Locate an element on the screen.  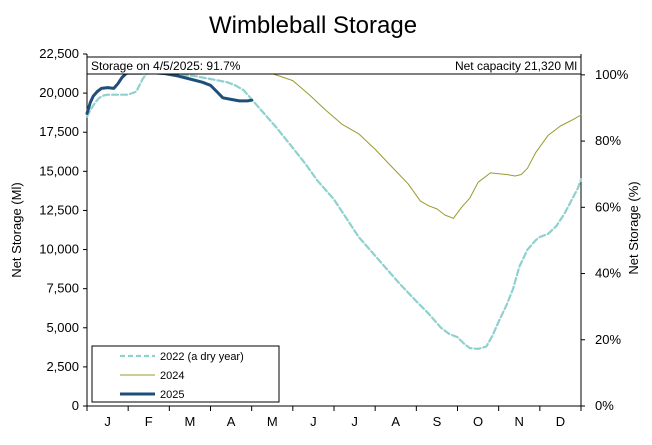
legend-label-2024: 2024 is located at coordinates (172, 376).